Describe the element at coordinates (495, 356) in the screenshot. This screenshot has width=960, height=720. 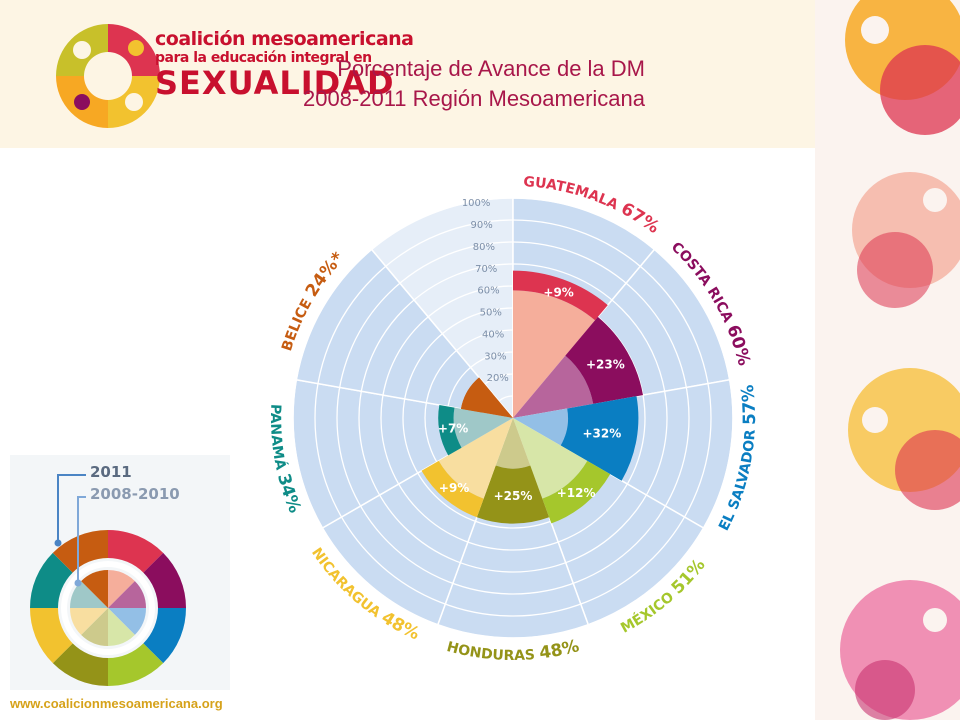
I see `tick-label: 30%` at that location.